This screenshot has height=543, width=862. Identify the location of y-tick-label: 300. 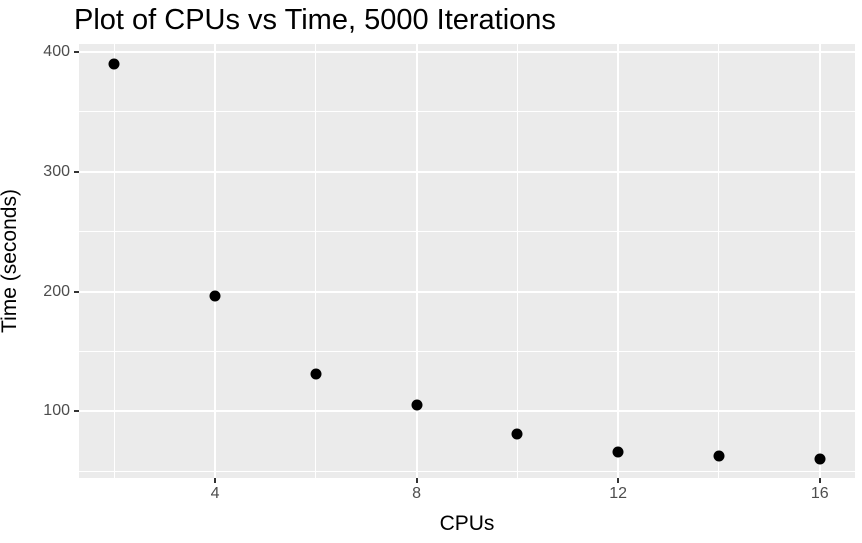
(56, 171).